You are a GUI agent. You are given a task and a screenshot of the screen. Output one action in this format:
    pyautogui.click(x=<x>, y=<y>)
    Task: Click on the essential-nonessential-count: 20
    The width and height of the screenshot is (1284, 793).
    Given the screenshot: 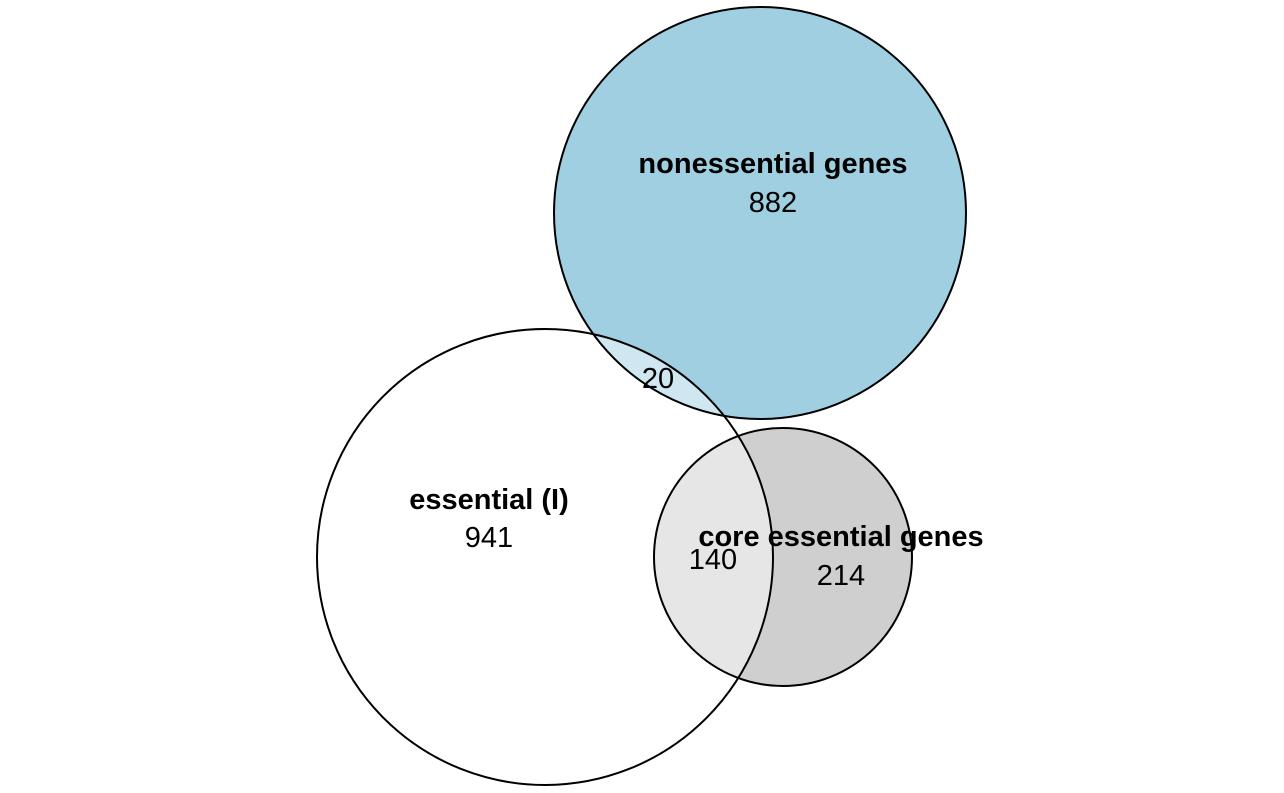 What is the action you would take?
    pyautogui.click(x=658, y=379)
    